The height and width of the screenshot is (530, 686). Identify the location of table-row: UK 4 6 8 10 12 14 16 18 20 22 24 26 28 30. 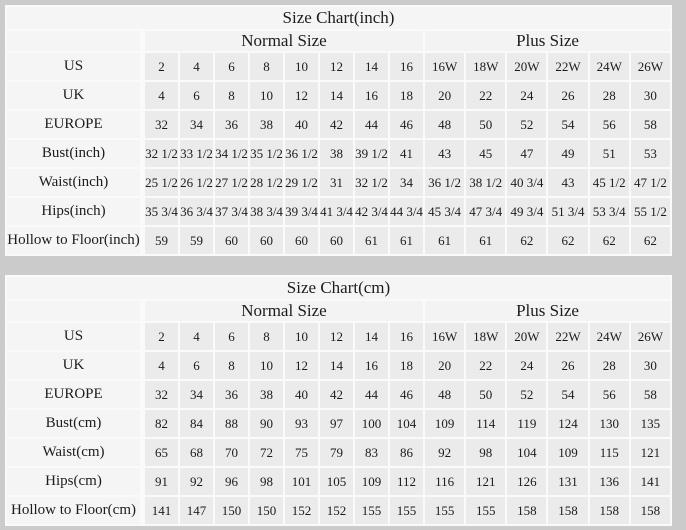
(338, 365).